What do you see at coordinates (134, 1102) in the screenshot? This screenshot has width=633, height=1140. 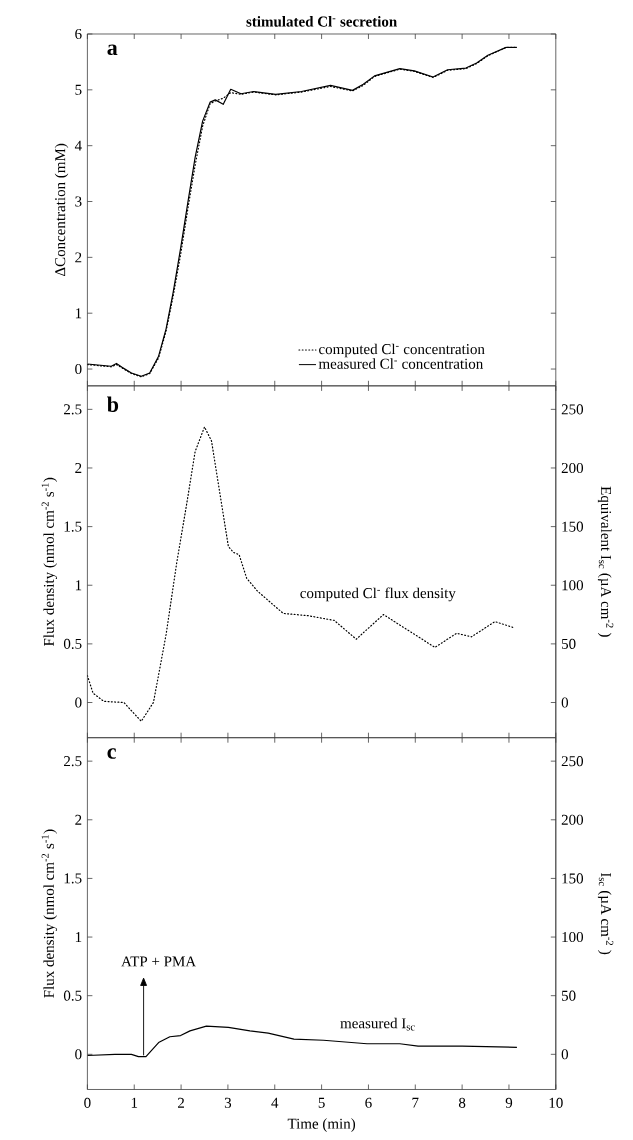 I see `x-tick-label: 1` at bounding box center [134, 1102].